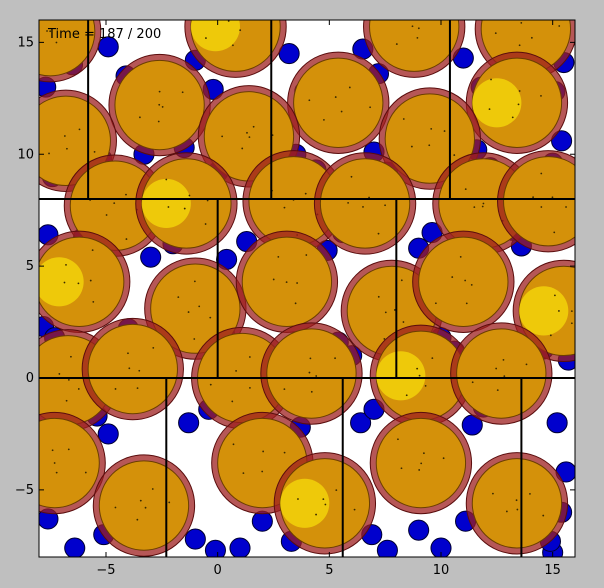 The height and width of the screenshot is (588, 604). What do you see at coordinates (30, 266) in the screenshot?
I see `y-tick-label: 5` at bounding box center [30, 266].